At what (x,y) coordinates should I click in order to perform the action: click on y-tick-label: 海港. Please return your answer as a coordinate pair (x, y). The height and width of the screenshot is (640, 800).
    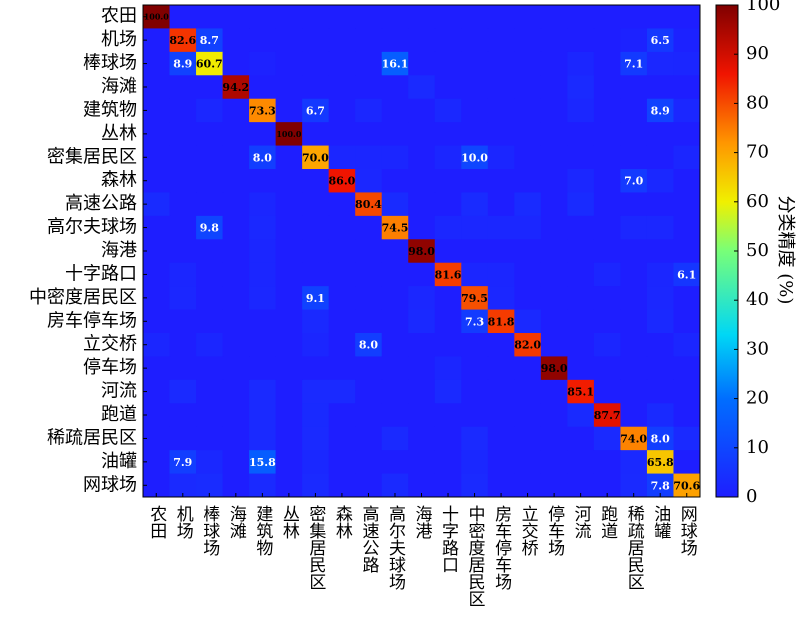
    Looking at the image, I should click on (119, 250).